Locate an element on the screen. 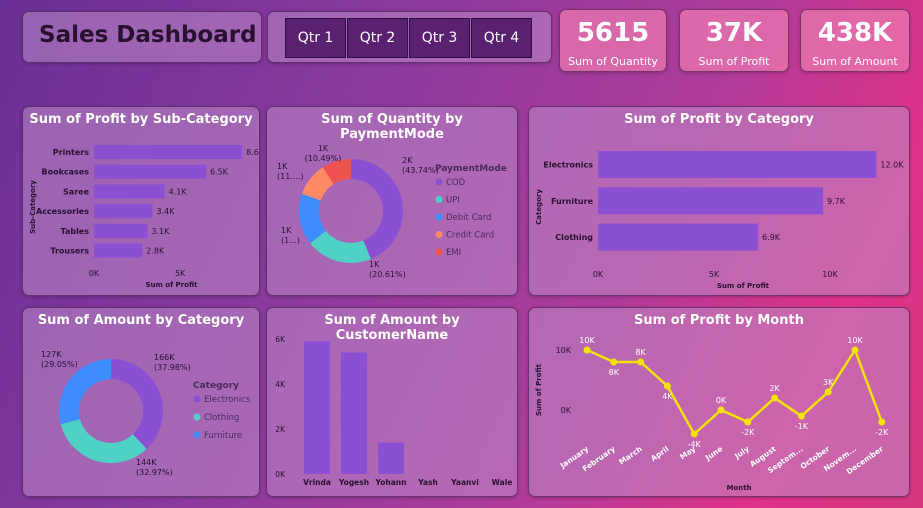  data-label: 6.9K is located at coordinates (771, 237).